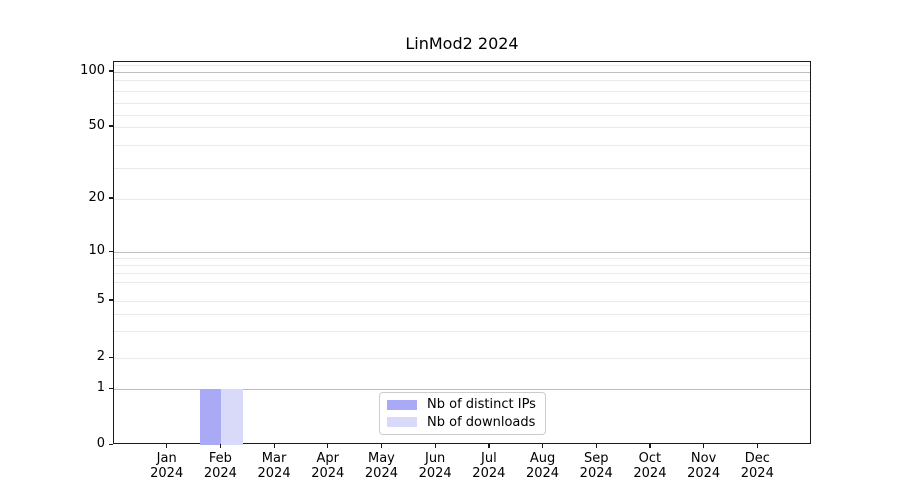 This screenshot has width=900, height=500. What do you see at coordinates (462, 43) in the screenshot?
I see `chart-title: LinMod2 2024` at bounding box center [462, 43].